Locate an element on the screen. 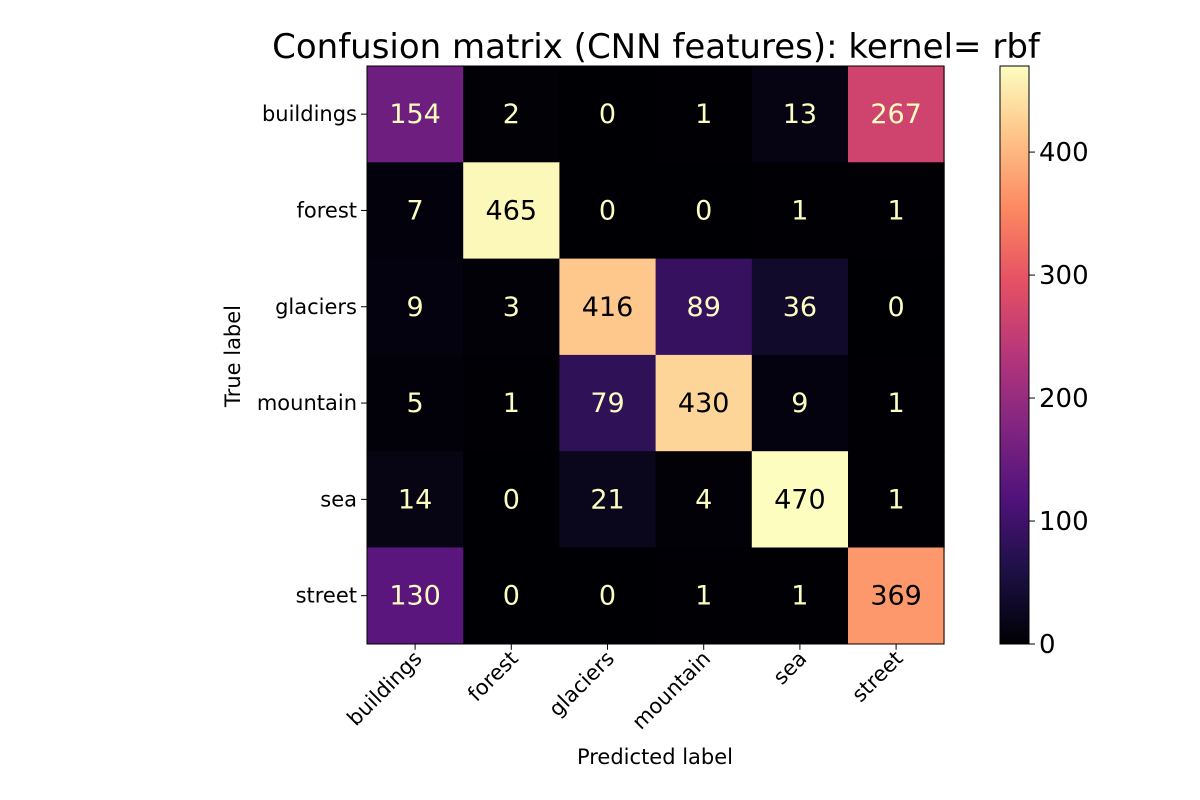  y-tick-label: buildings is located at coordinates (309, 114).